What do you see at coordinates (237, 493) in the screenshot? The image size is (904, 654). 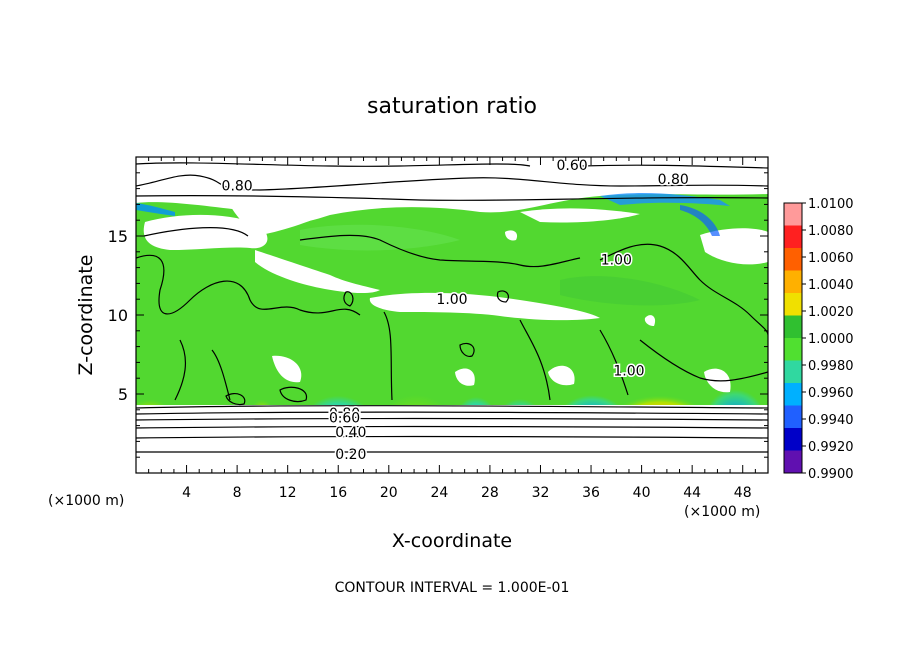 I see `x-tick-label: 8` at bounding box center [237, 493].